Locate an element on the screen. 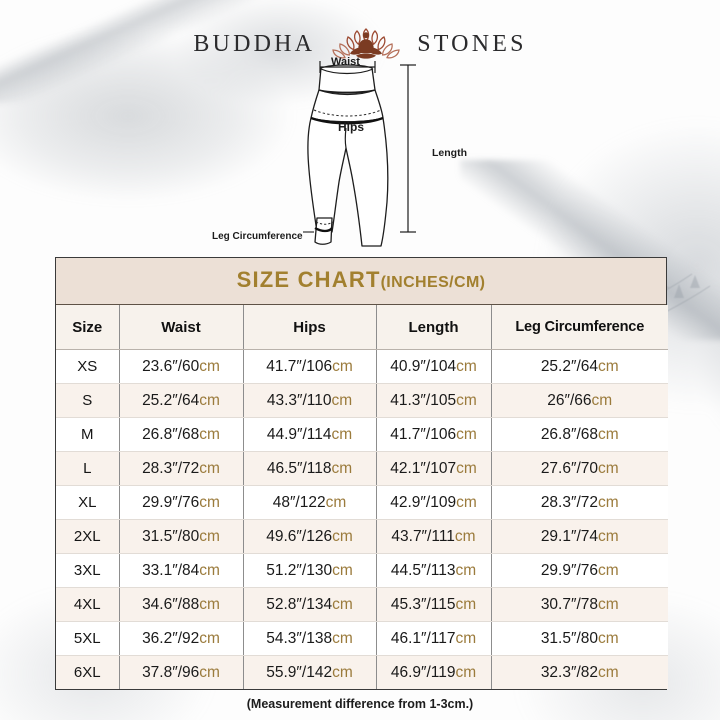  cell-length: 41.7″/106cm is located at coordinates (434, 434).